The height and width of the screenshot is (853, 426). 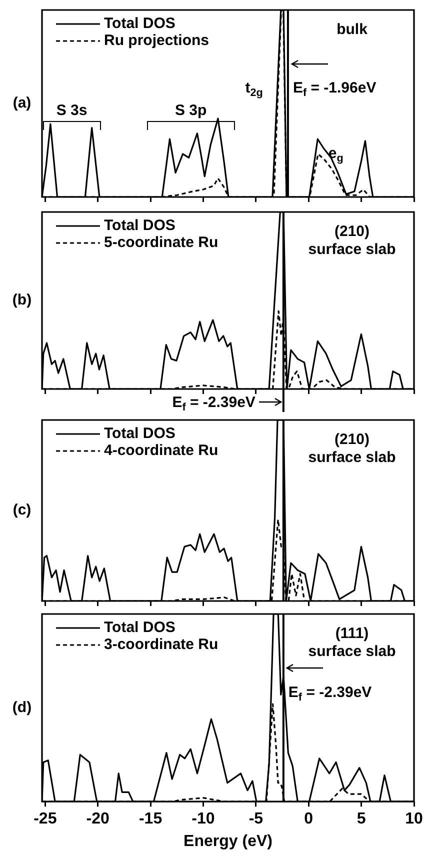 What do you see at coordinates (22, 707) in the screenshot?
I see `y-axis-title: (d)` at bounding box center [22, 707].